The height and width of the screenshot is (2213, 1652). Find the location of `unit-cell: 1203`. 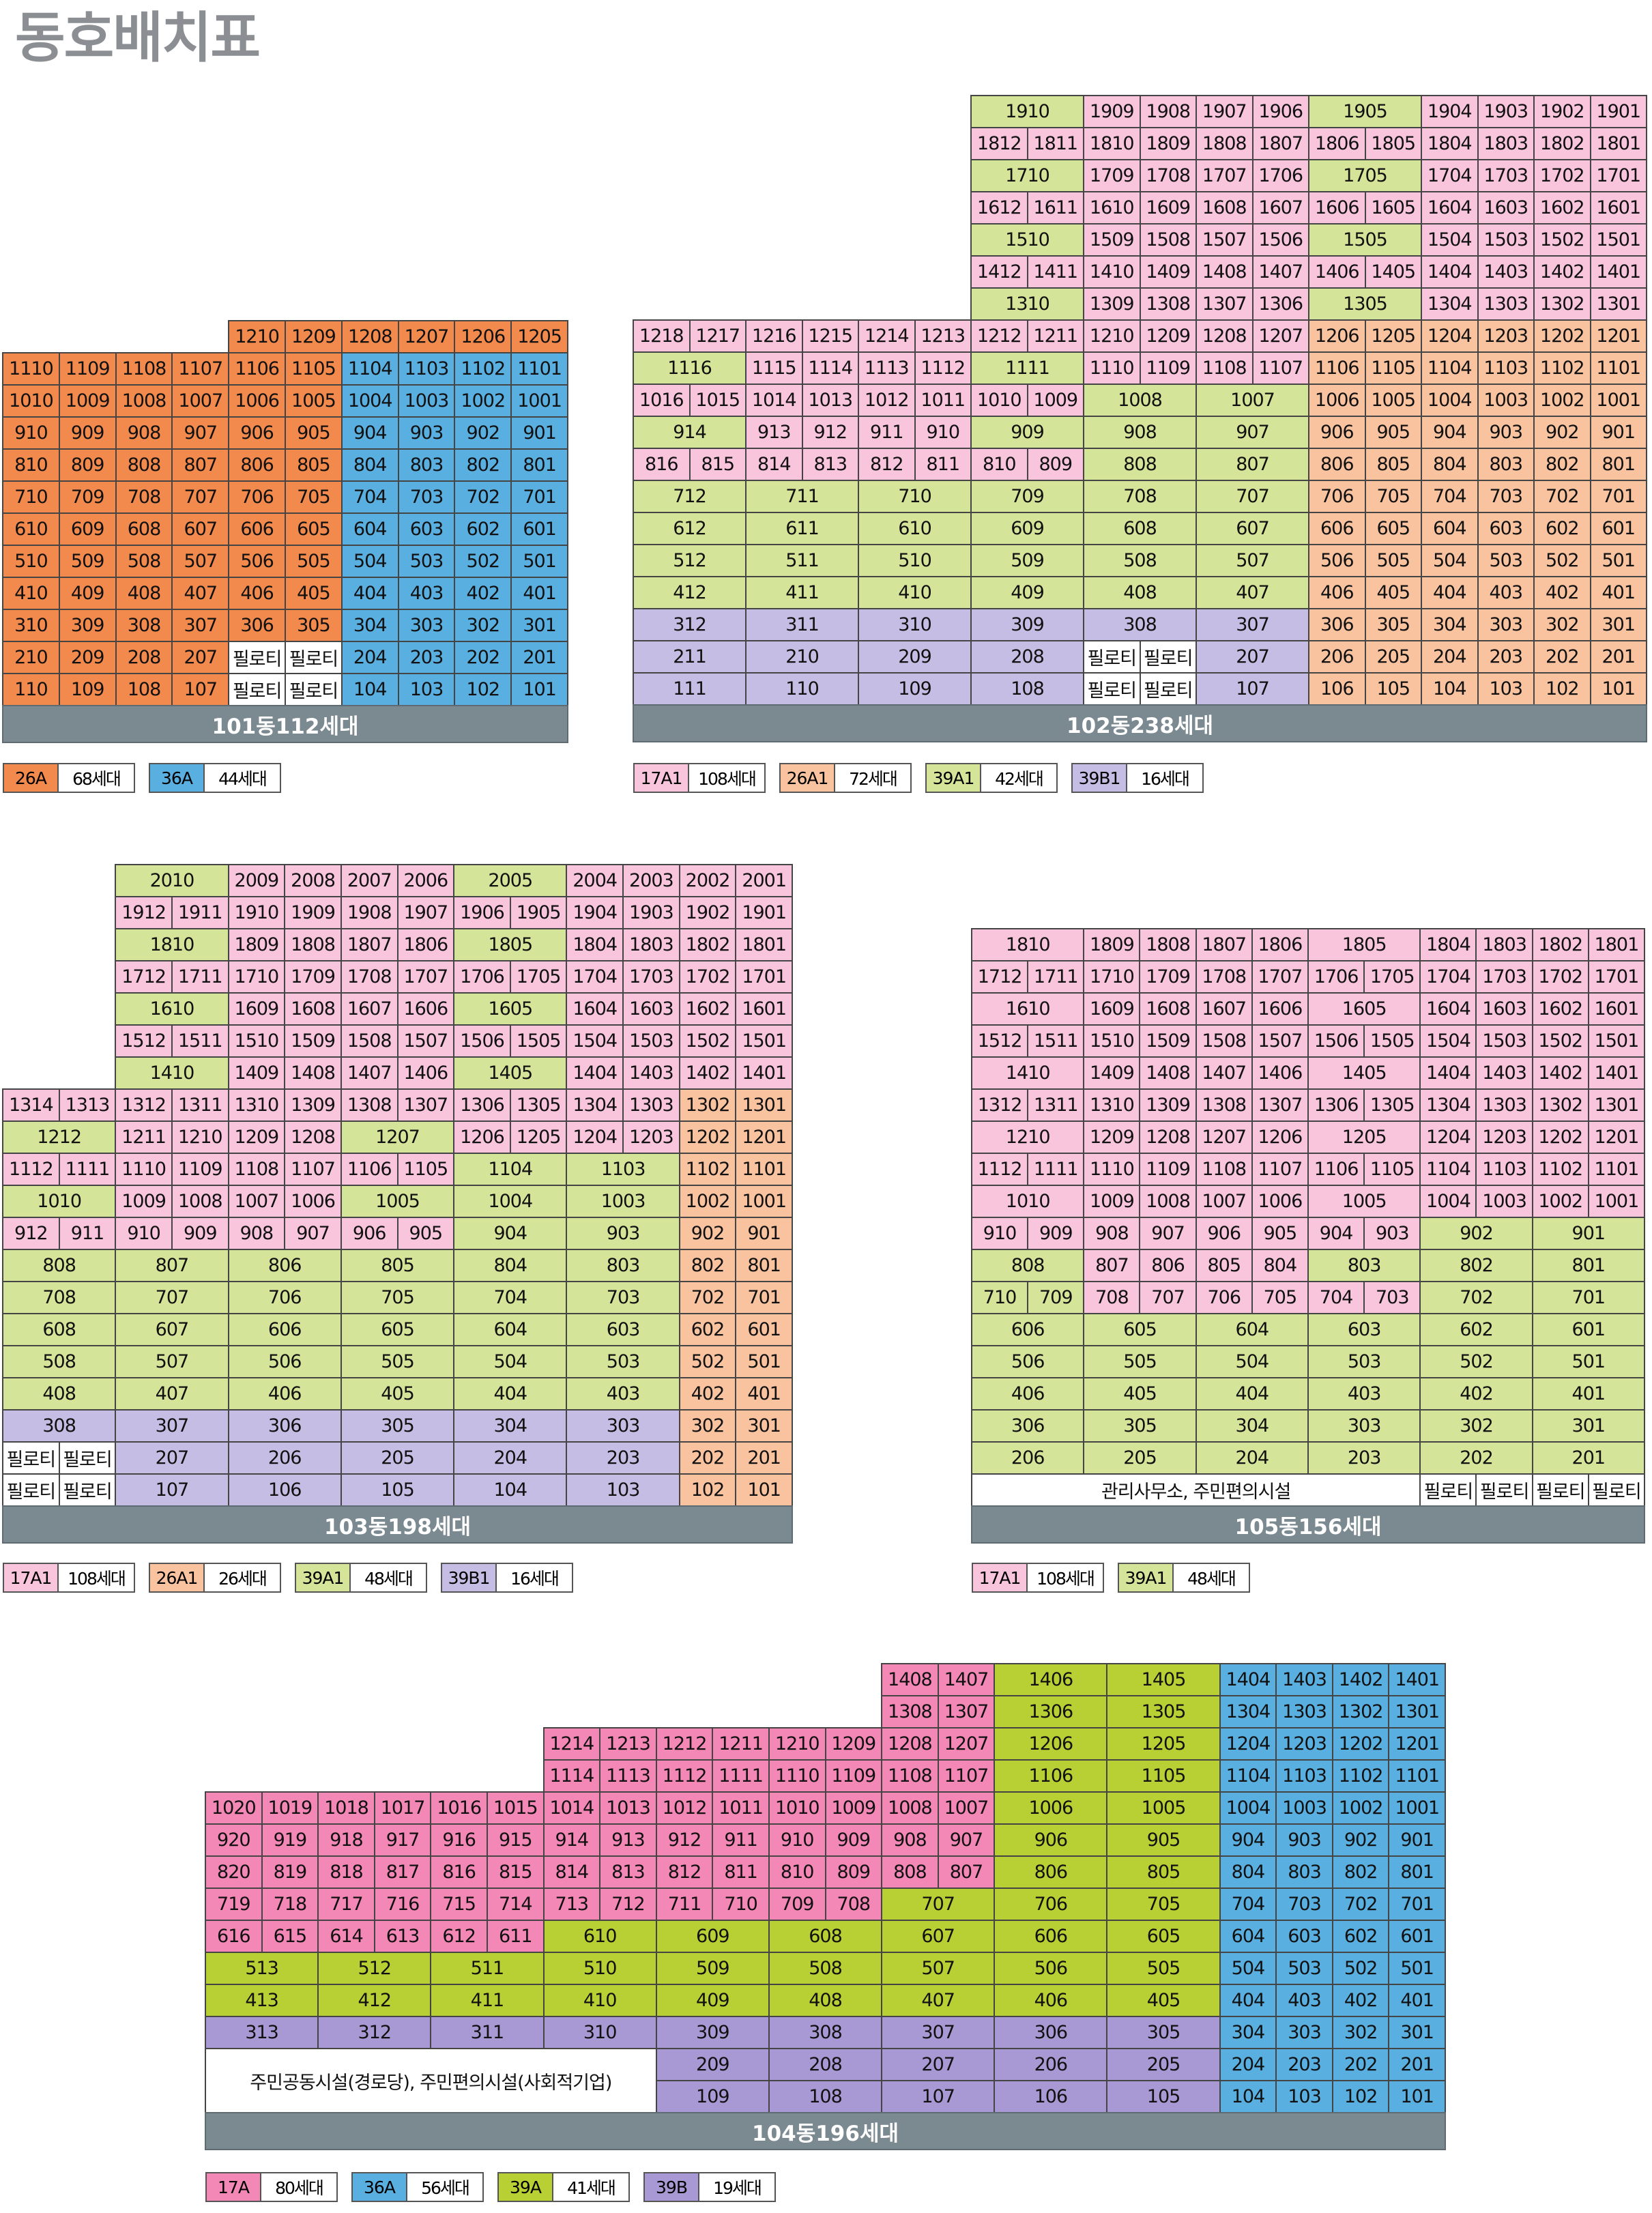

unit-cell: 1203 is located at coordinates (1504, 1137).